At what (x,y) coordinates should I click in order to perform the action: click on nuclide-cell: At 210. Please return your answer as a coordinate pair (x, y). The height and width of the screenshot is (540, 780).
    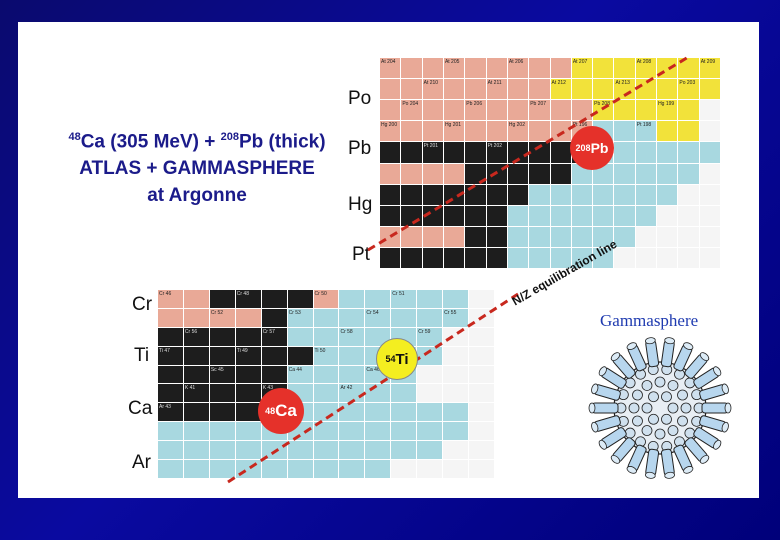
    Looking at the image, I should click on (432, 89).